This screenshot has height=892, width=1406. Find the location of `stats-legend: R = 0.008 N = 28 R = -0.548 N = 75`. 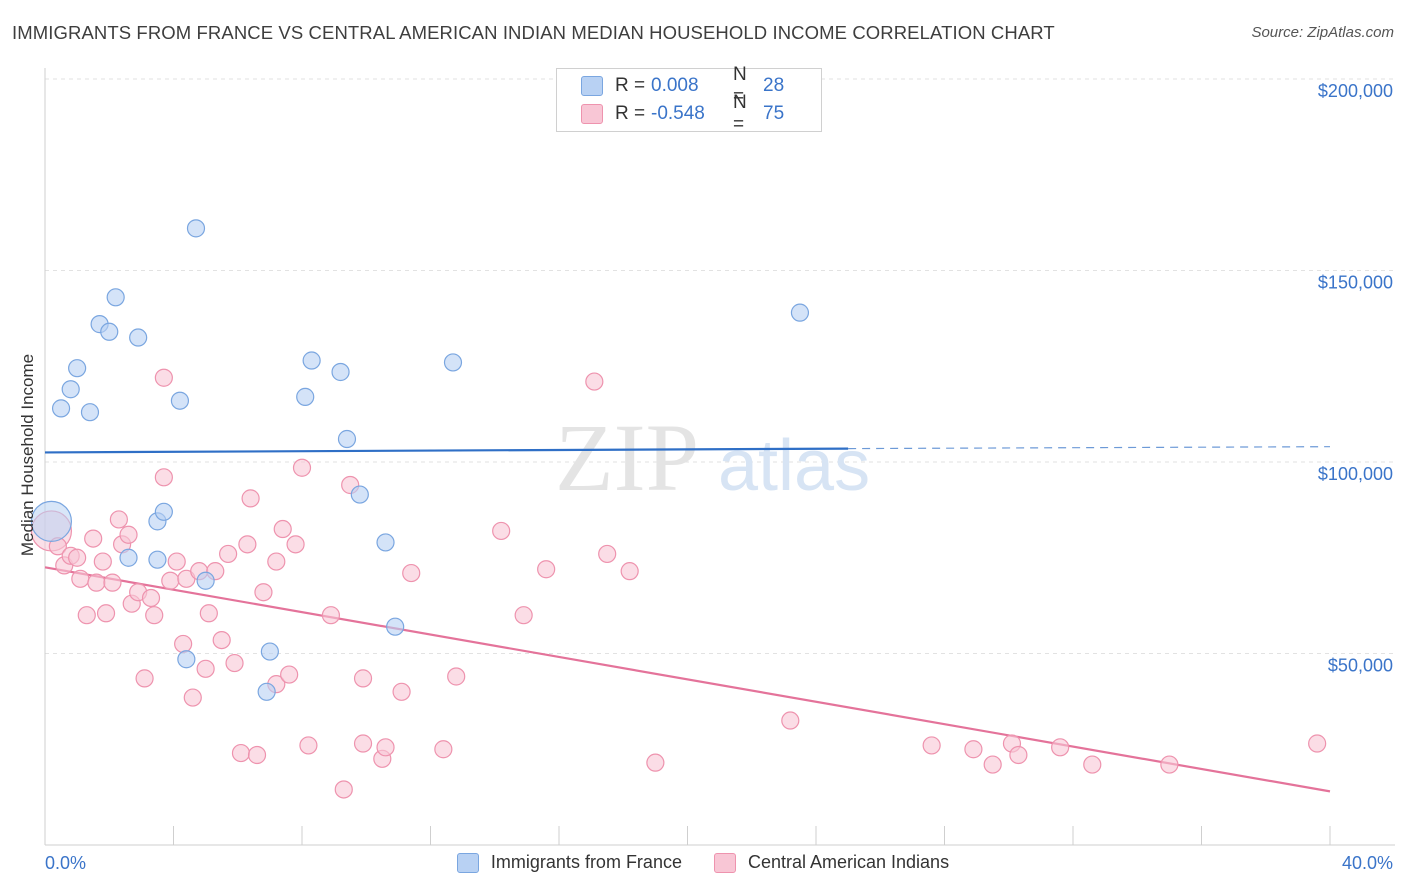

stats-legend: R = 0.008 N = 28 R = -0.548 N = 75 is located at coordinates (689, 99).